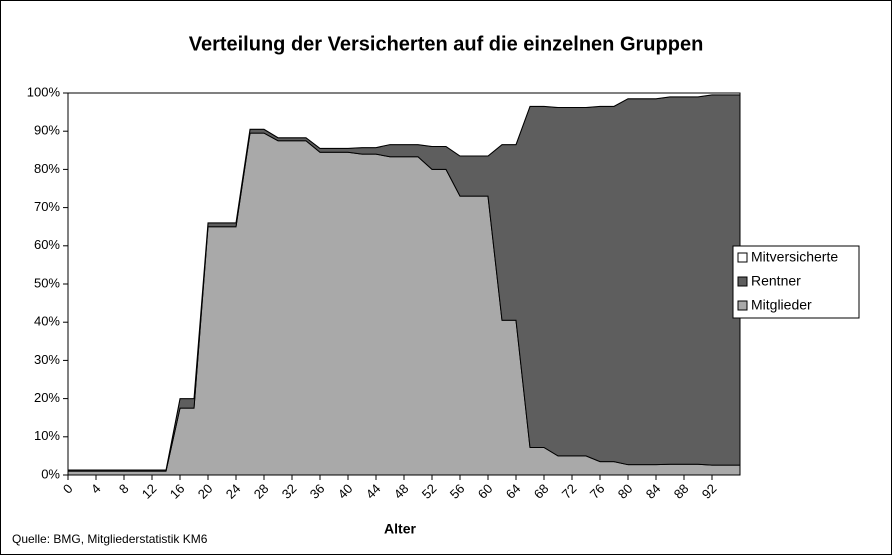 Image resolution: width=893 pixels, height=556 pixels. I want to click on legend-label: Mitglieder, so click(781, 305).